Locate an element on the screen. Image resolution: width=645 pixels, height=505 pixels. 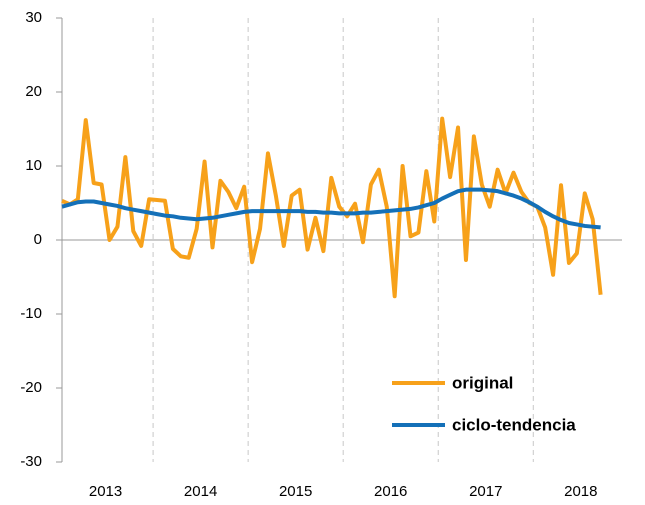
legend-label: ciclo-tendencia is located at coordinates (514, 424).